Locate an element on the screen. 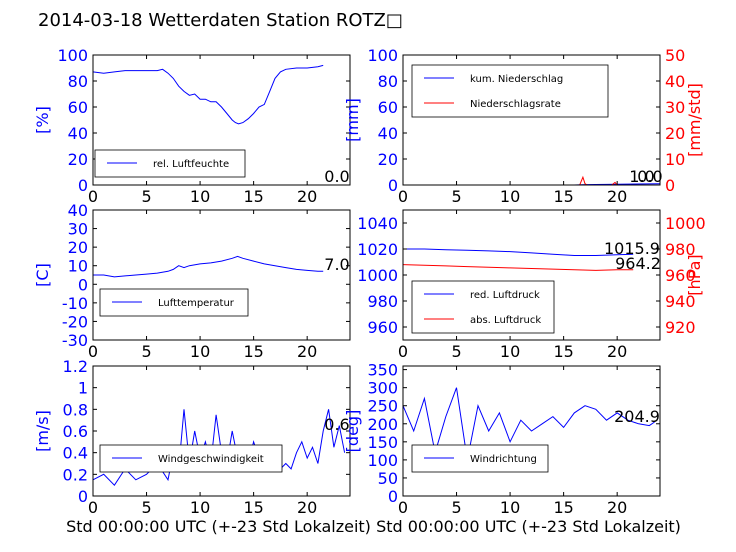 The width and height of the screenshot is (736, 552). y-axis-label: [%] is located at coordinates (42, 120).